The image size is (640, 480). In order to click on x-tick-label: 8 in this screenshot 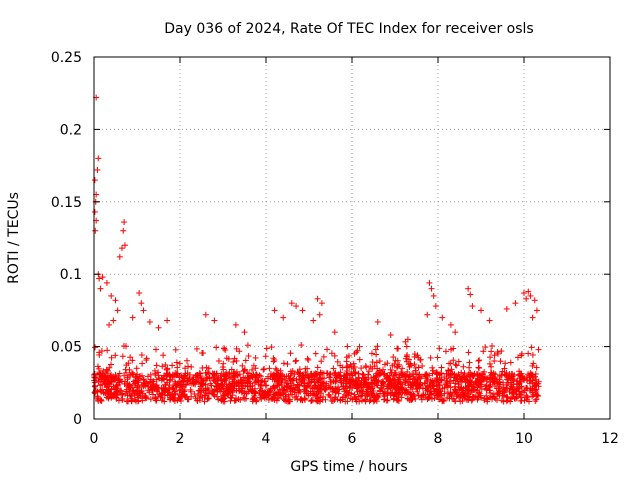, I will do `click(438, 439)`.